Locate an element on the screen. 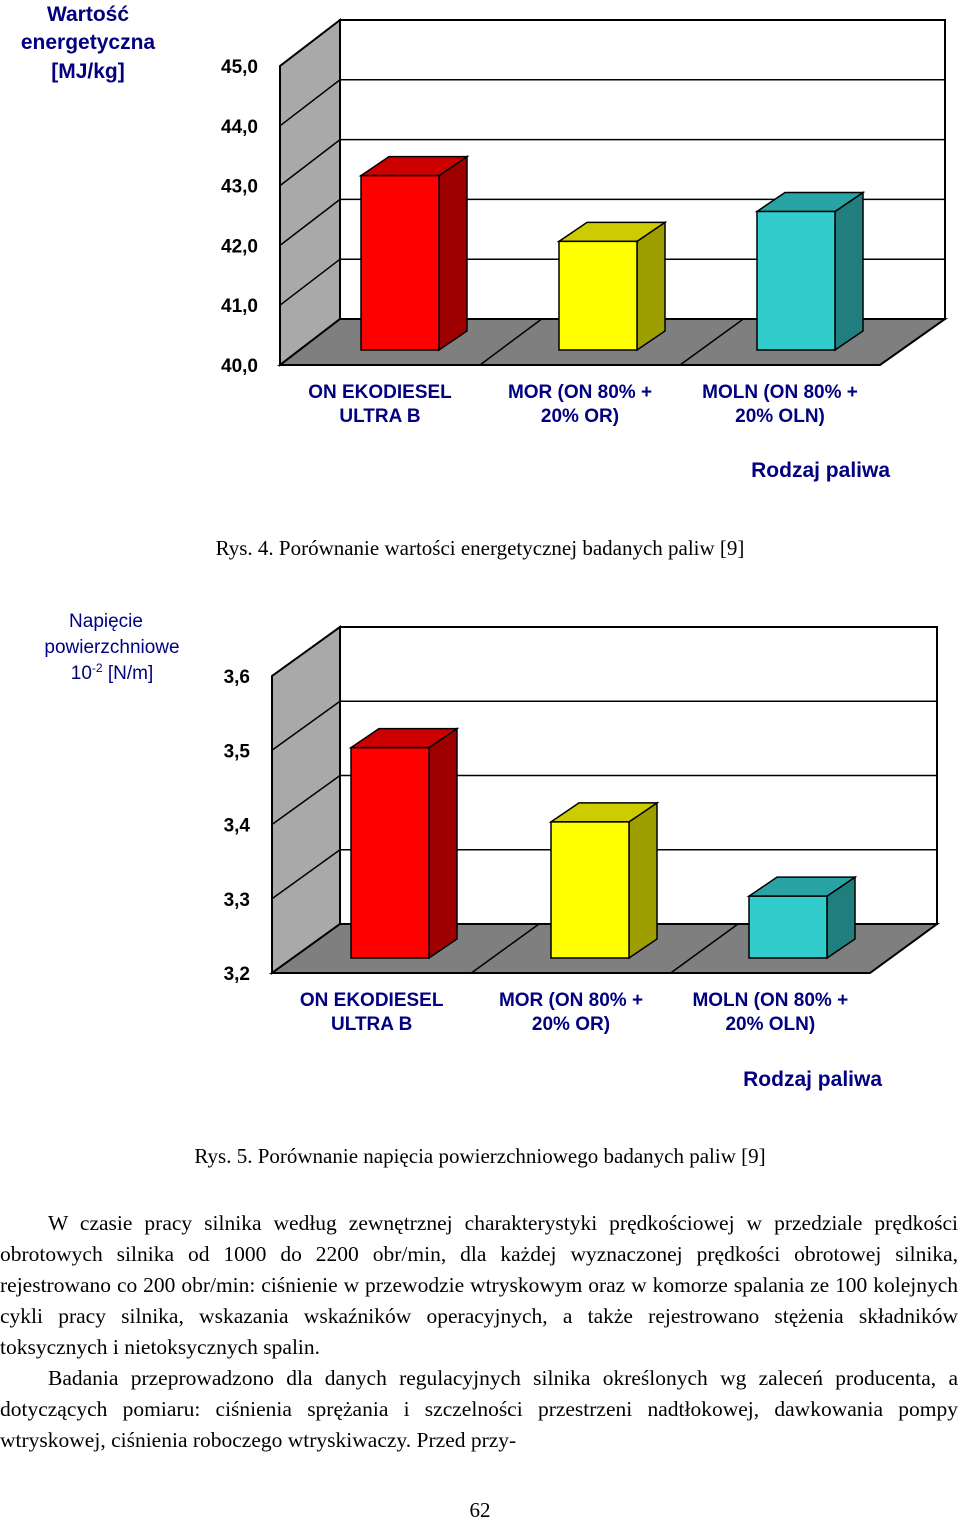 This screenshot has width=960, height=1525. y-tick-label: 43,0 is located at coordinates (239, 187).